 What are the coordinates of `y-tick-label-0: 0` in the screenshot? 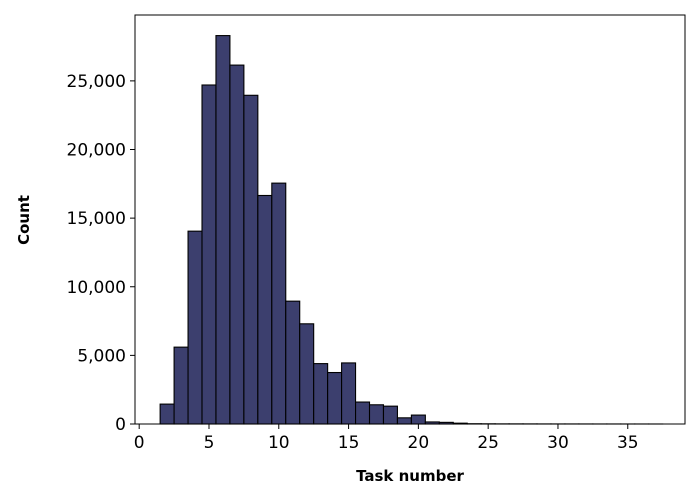 It's located at (120, 425).